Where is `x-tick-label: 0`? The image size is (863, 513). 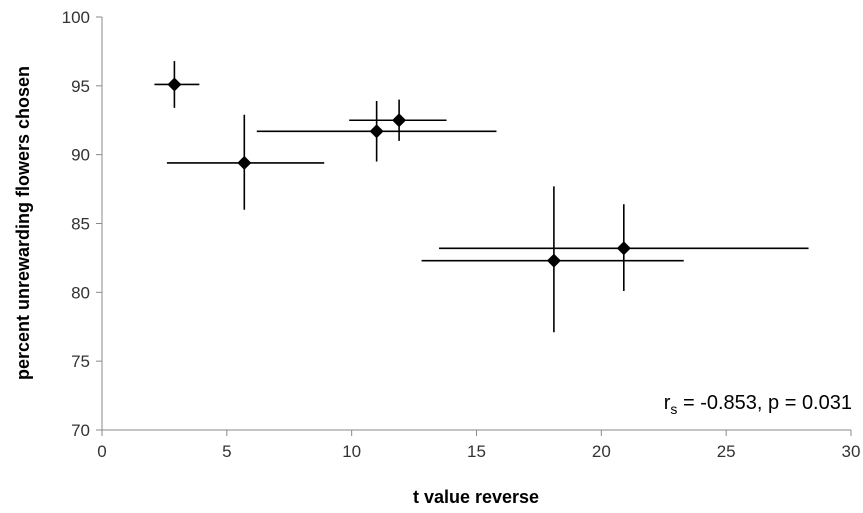 x-tick-label: 0 is located at coordinates (101, 451).